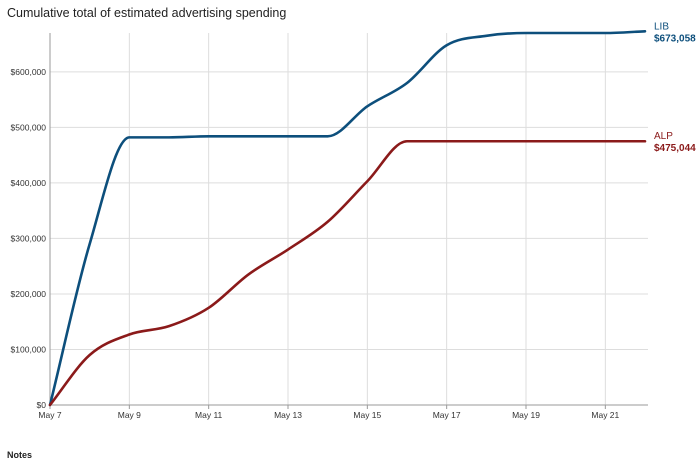 This screenshot has height=466, width=700. What do you see at coordinates (29, 183) in the screenshot?
I see `y-tick-label: $400,000` at bounding box center [29, 183].